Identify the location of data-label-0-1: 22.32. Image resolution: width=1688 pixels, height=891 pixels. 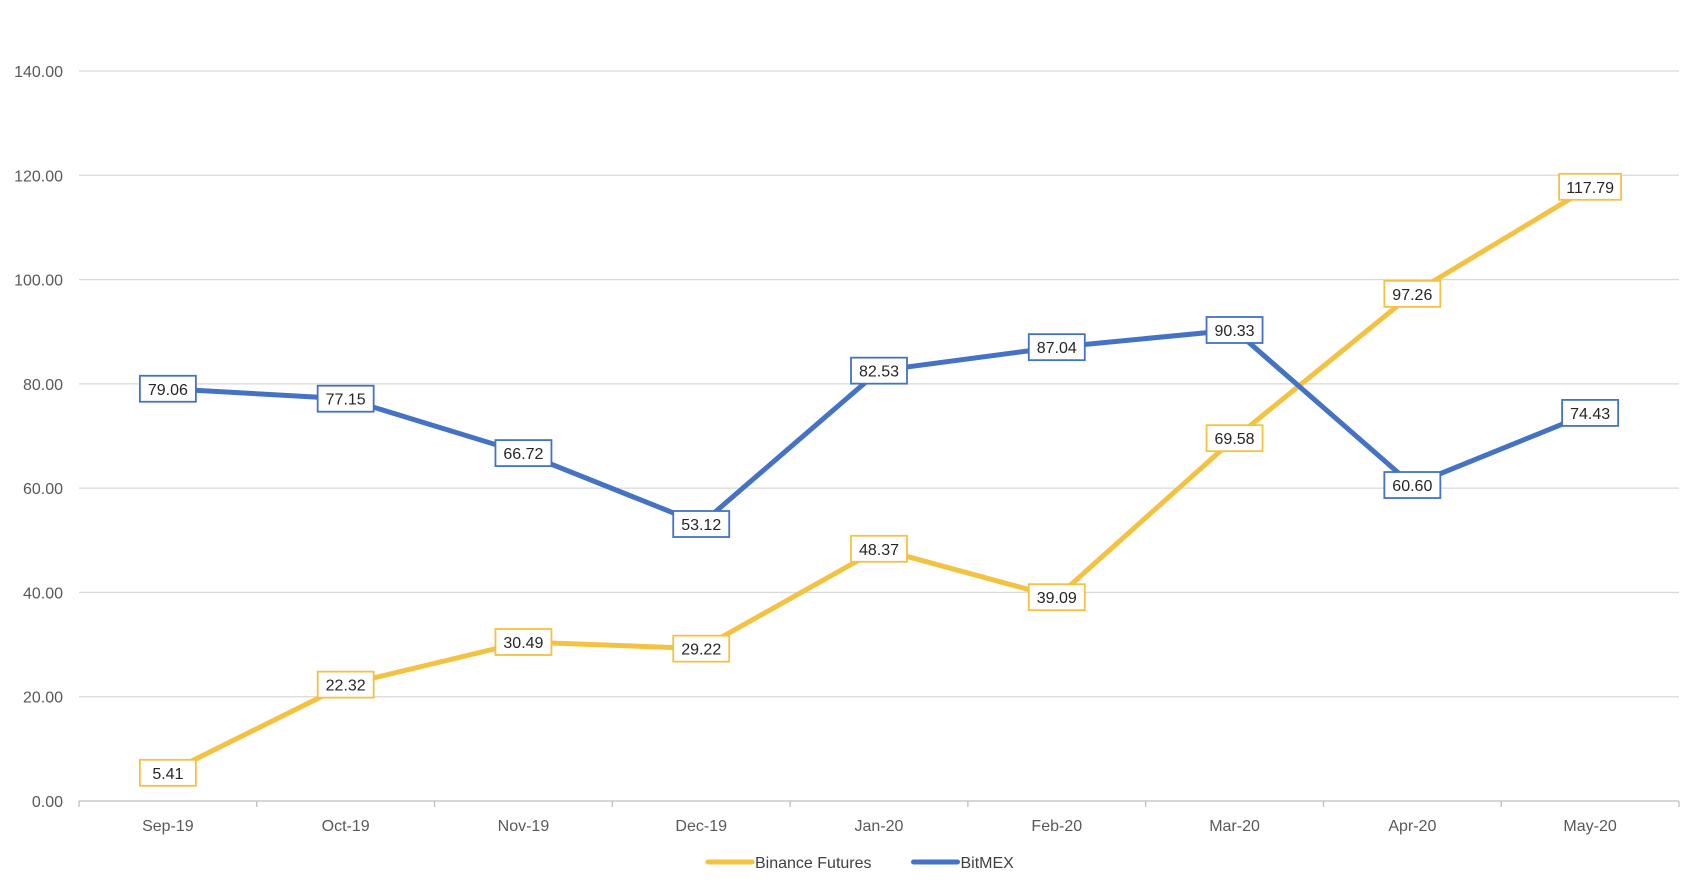
(345, 684).